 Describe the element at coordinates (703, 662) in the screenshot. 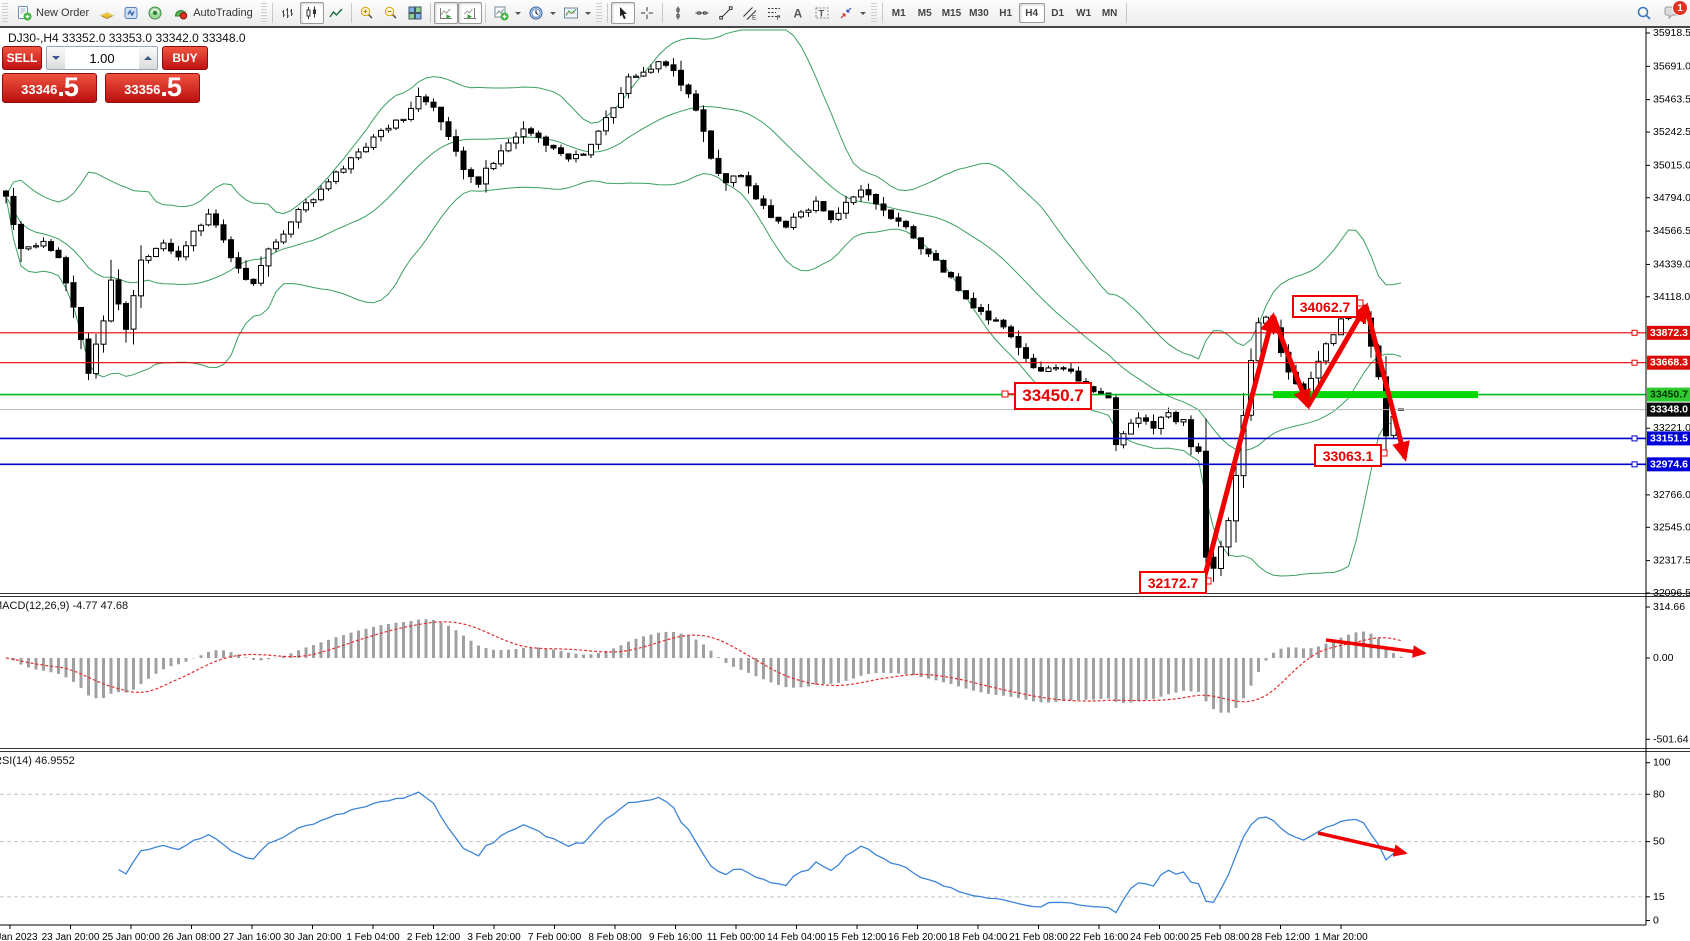

I see `macd-signal-line` at that location.